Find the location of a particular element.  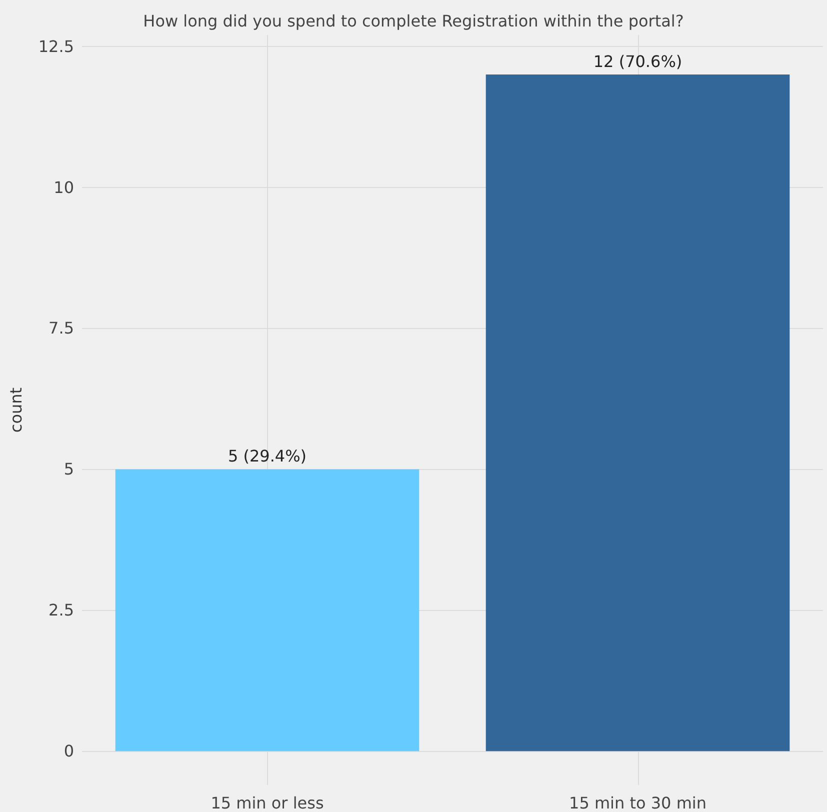

y-tick-label: 0 is located at coordinates (69, 751).